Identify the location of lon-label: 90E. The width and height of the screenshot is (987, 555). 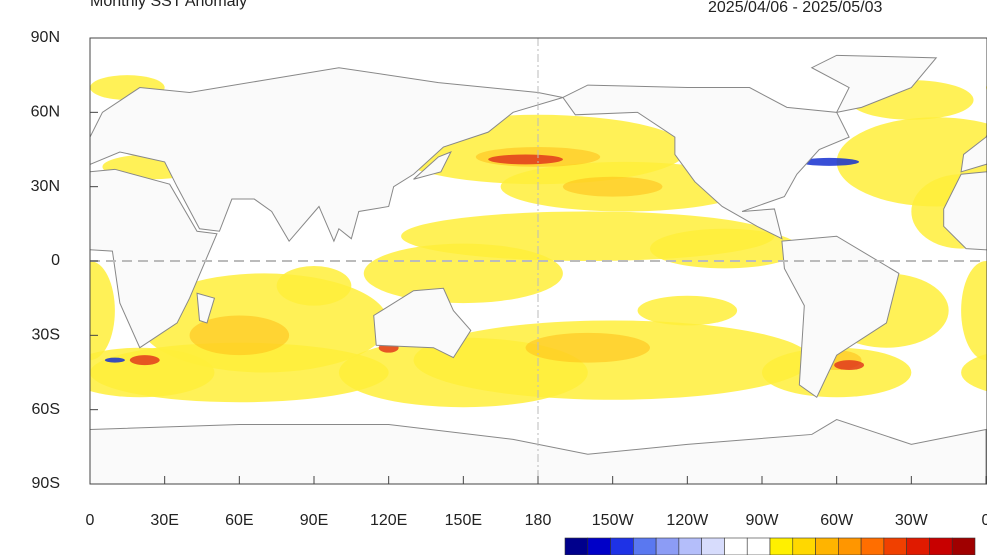
(314, 520).